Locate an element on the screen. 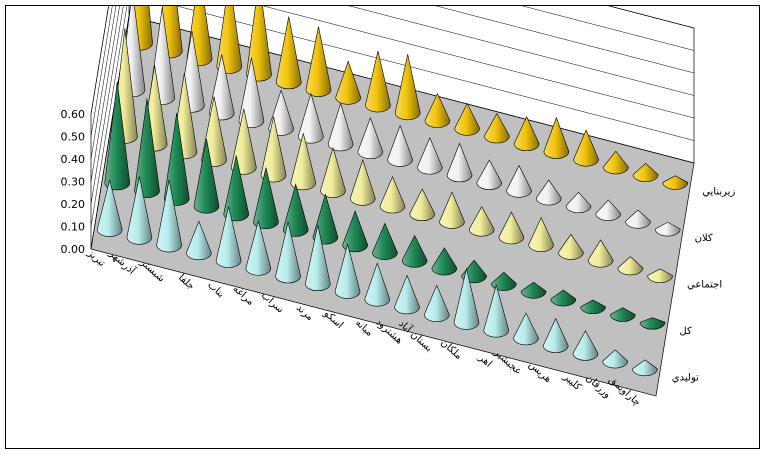 This screenshot has width=765, height=454. y-axis: 0.00 0.10 0.20 0.30 0.40 0.50 0.60 is located at coordinates (73, 182).